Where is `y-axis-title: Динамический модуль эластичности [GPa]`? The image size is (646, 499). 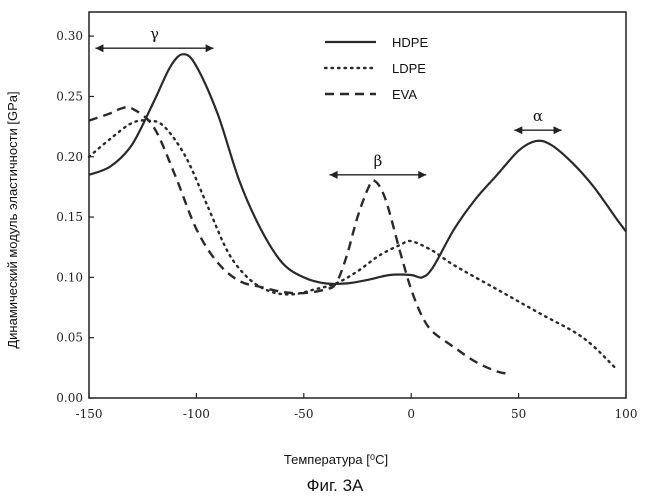 y-axis-title: Динамический модуль эластичности [GPa] is located at coordinates (12, 219).